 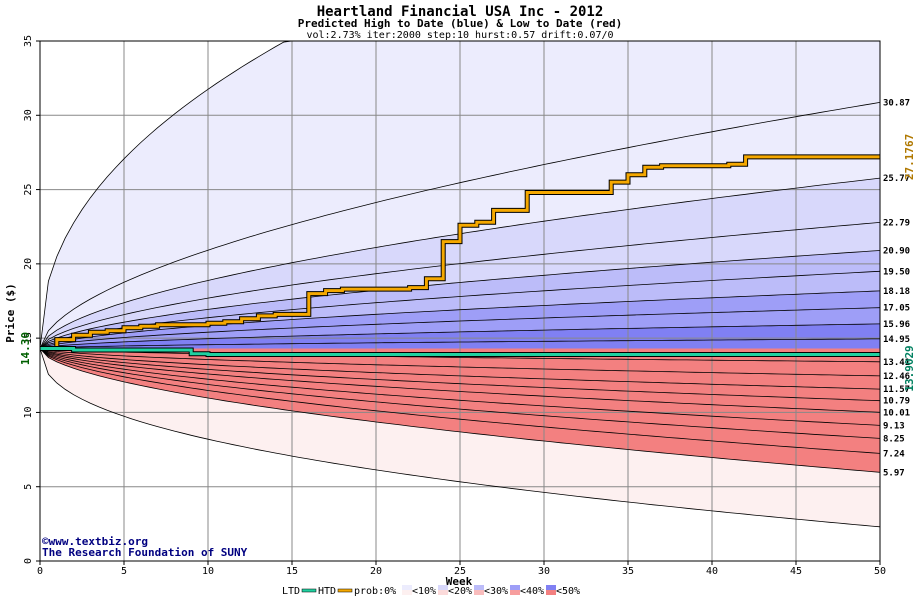 What do you see at coordinates (896, 340) in the screenshot?
I see `upper-band-end-label: 14.95` at bounding box center [896, 340].